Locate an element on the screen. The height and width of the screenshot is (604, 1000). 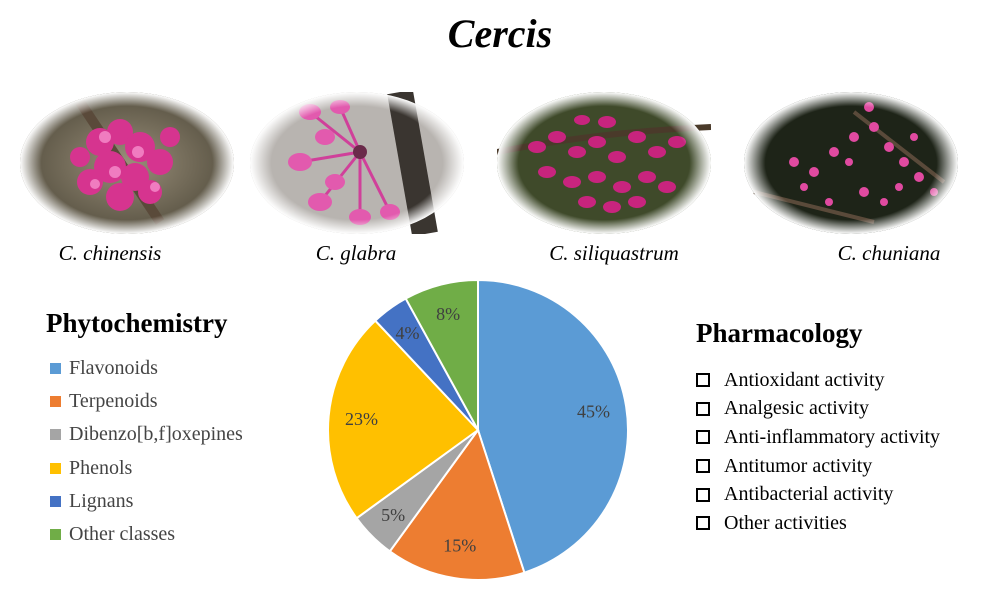
legend-item: Flavonoids is located at coordinates (146, 368).